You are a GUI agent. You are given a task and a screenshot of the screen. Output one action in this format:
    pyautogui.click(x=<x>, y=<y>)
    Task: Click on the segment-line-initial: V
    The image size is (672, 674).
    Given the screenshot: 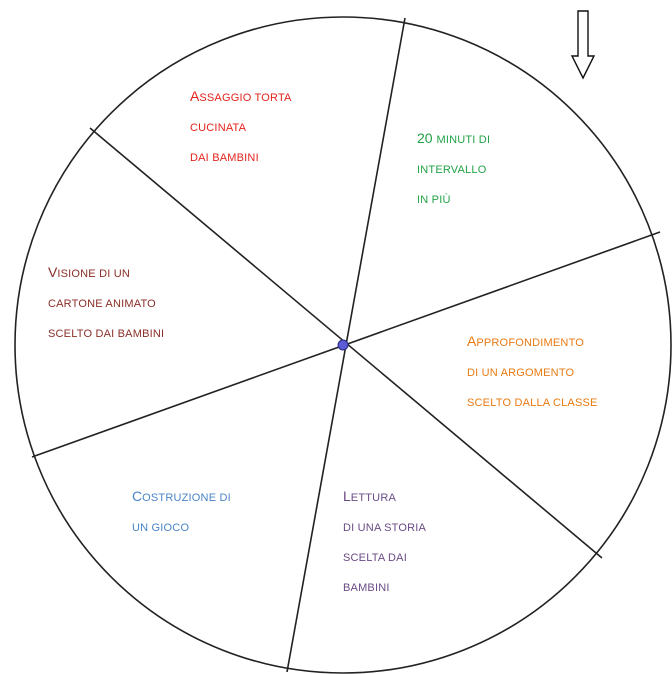 What is the action you would take?
    pyautogui.click(x=53, y=272)
    